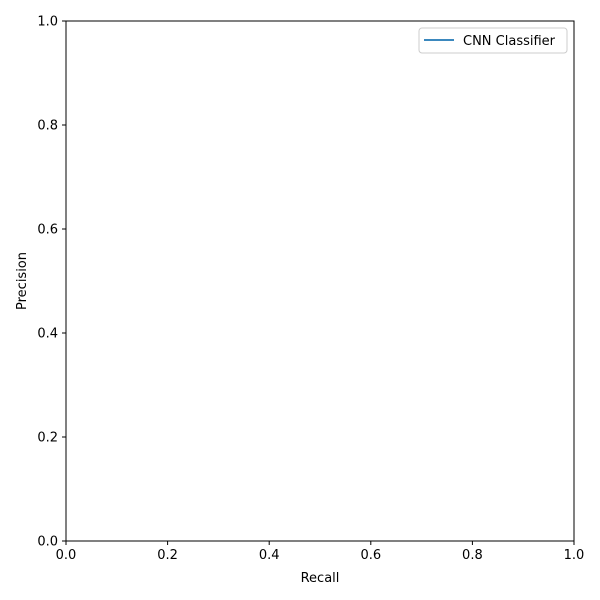  I want to click on y-axis-label: Precision, so click(22, 281).